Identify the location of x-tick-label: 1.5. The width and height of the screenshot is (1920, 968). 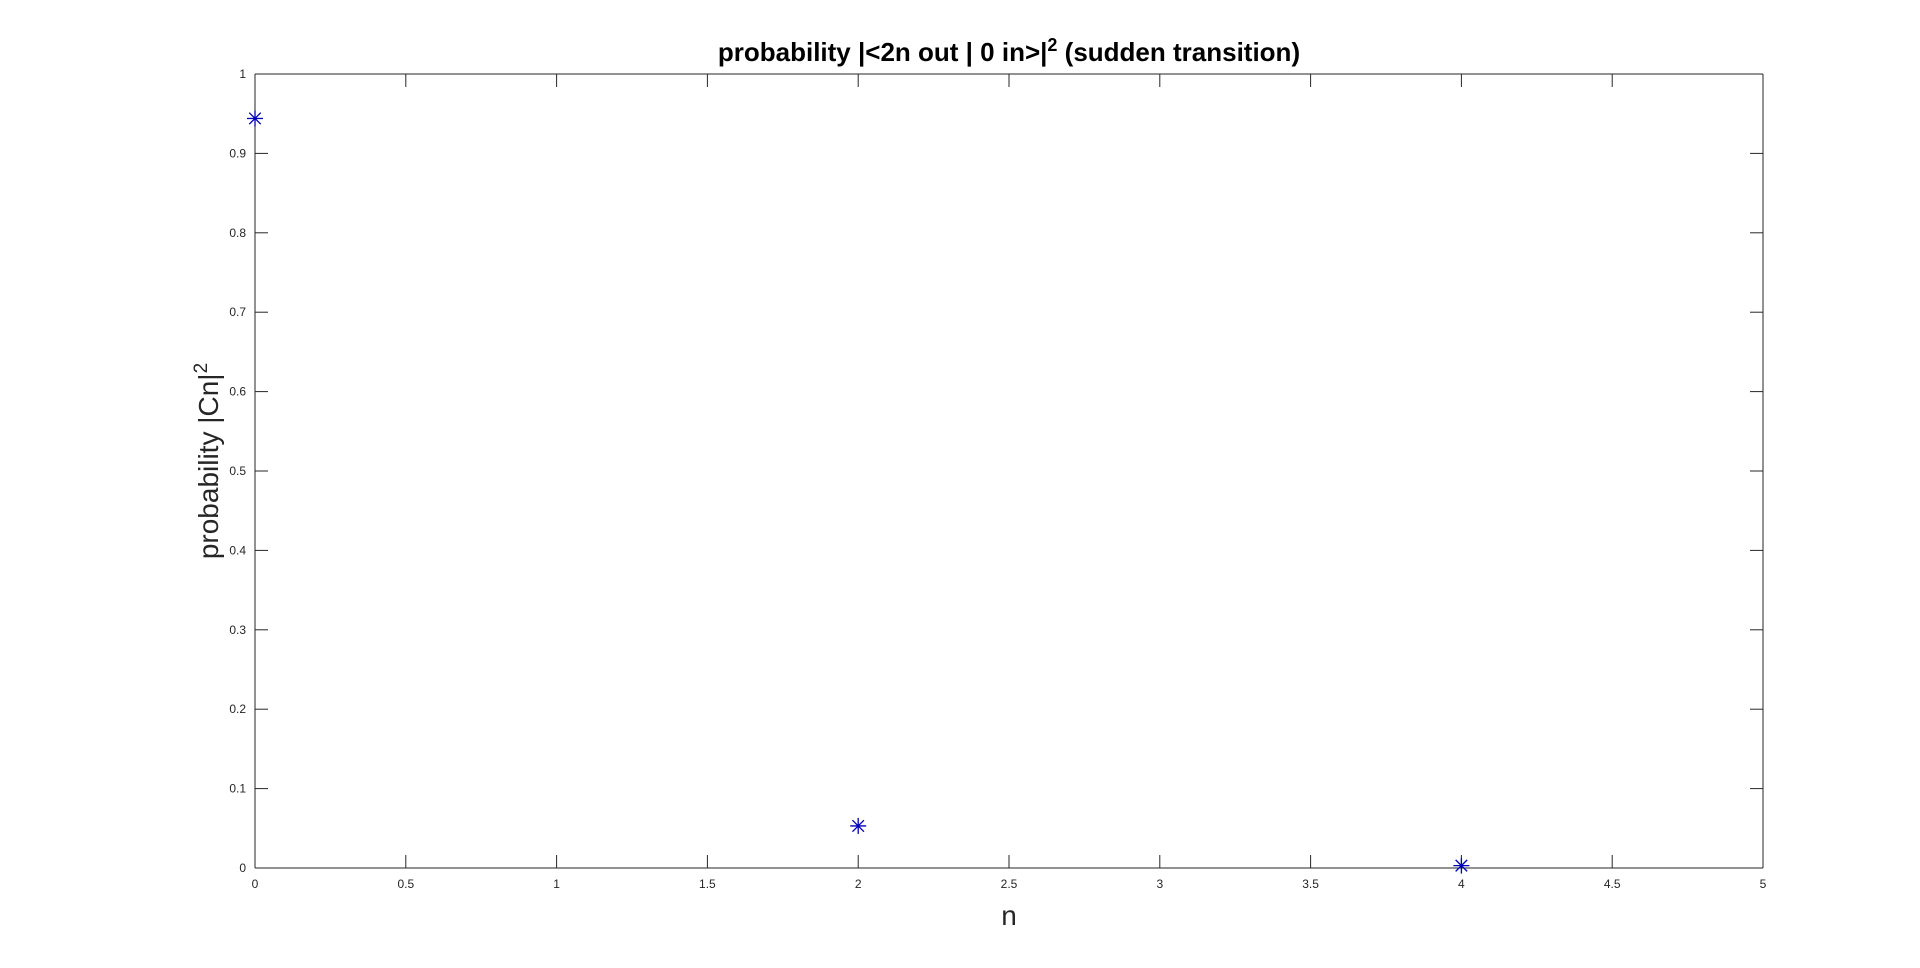
(707, 884).